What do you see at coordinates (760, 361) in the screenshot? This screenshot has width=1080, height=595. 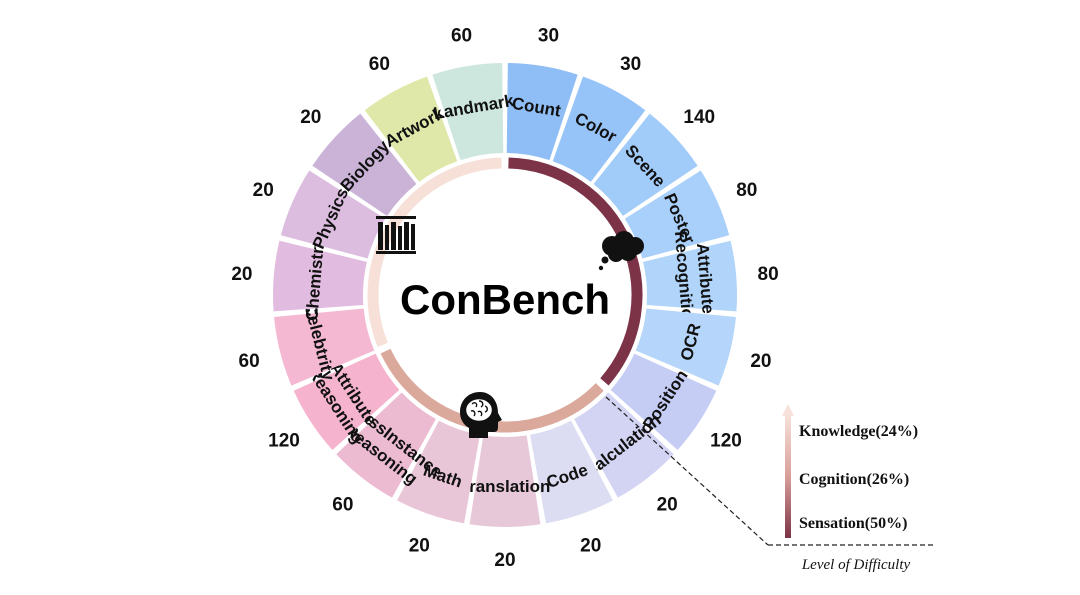 I see `count-label-ocr: 20` at bounding box center [760, 361].